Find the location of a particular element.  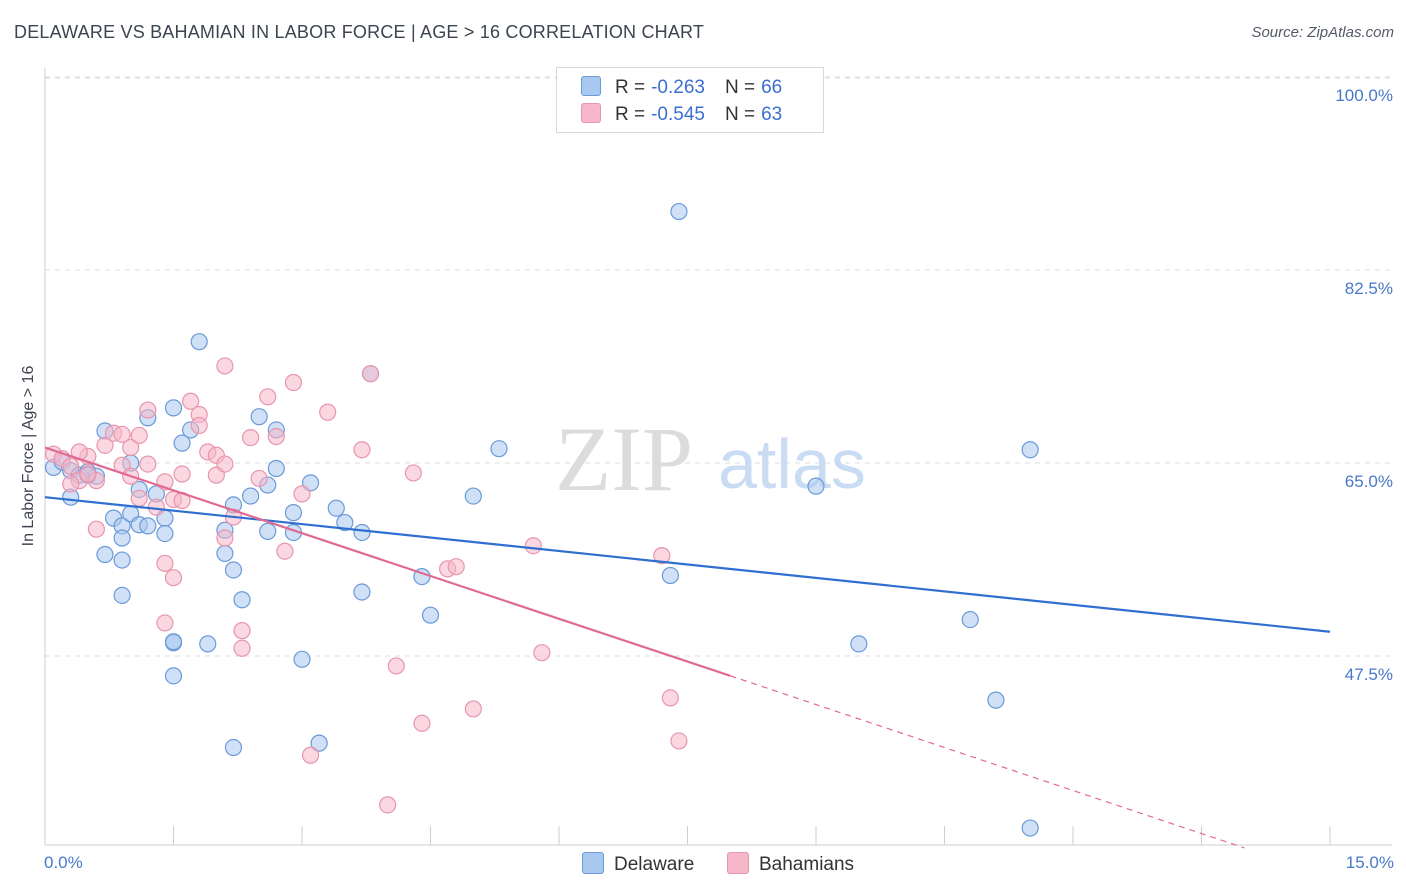

y-tick-labels: 47.5% 65.0% 82.5% 100.0% is located at coordinates (1364, 385).